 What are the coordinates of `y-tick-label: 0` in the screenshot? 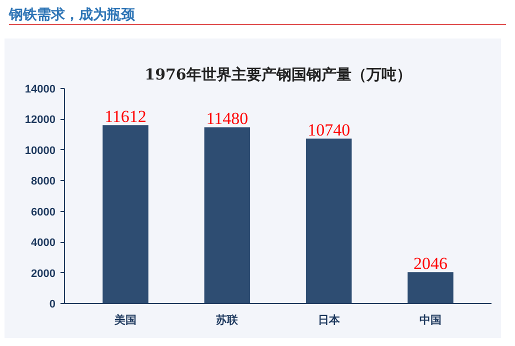 It's located at (52, 304).